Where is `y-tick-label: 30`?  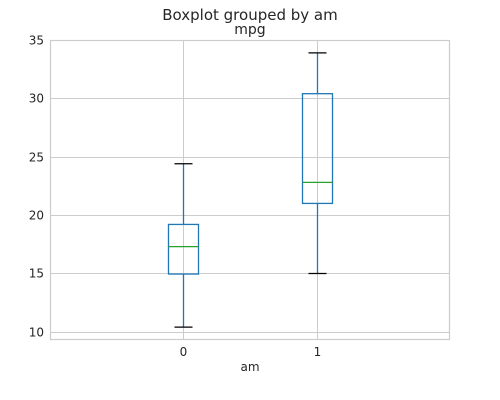
y-tick-label: 30 is located at coordinates (36, 99).